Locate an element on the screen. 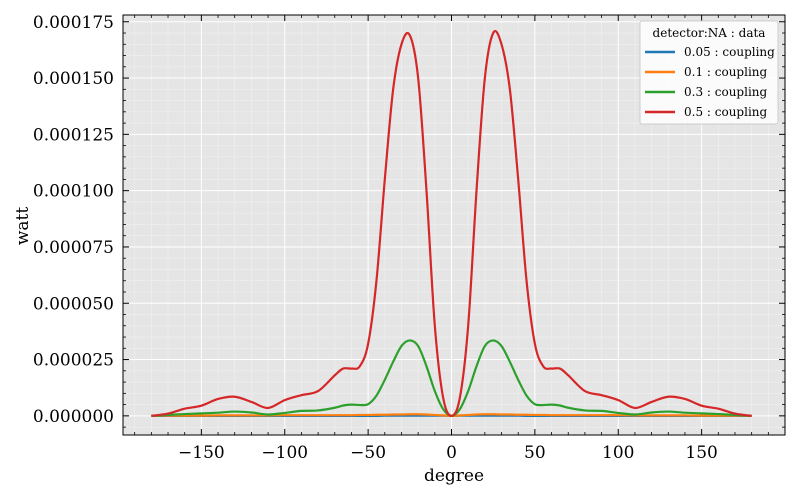 The height and width of the screenshot is (500, 800). y-tick-label: 0.000075 is located at coordinates (73, 248).